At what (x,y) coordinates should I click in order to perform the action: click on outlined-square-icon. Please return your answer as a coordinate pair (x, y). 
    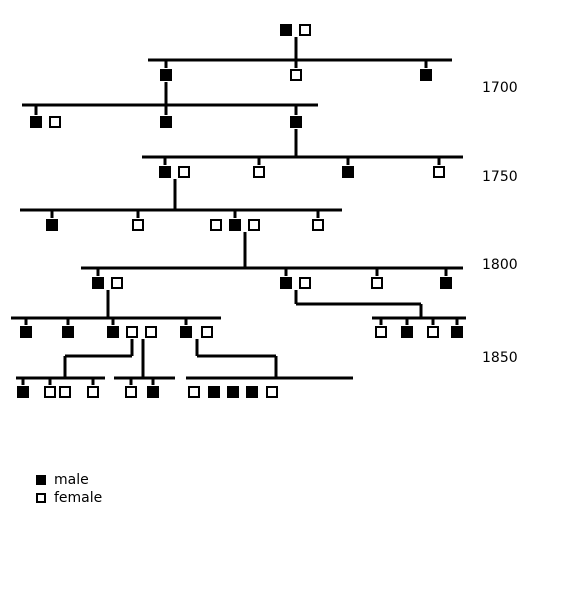
    Looking at the image, I should click on (41, 498).